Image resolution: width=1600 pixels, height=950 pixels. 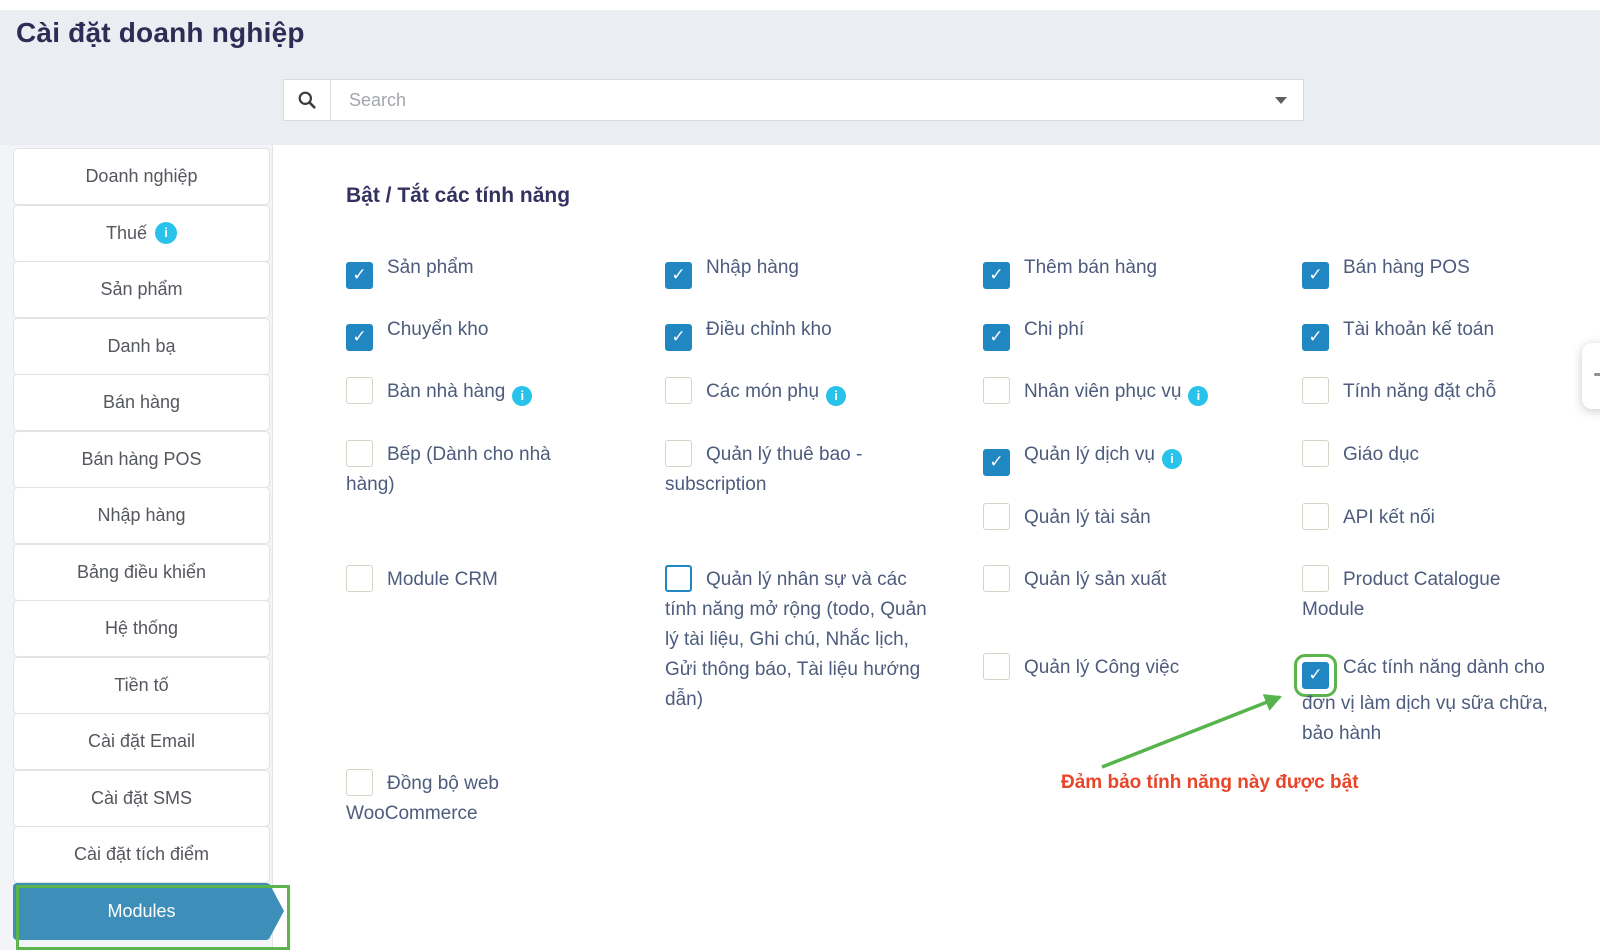 What do you see at coordinates (448, 469) in the screenshot?
I see `feature-label: Bếp (Dành cho nhà hàng)` at bounding box center [448, 469].